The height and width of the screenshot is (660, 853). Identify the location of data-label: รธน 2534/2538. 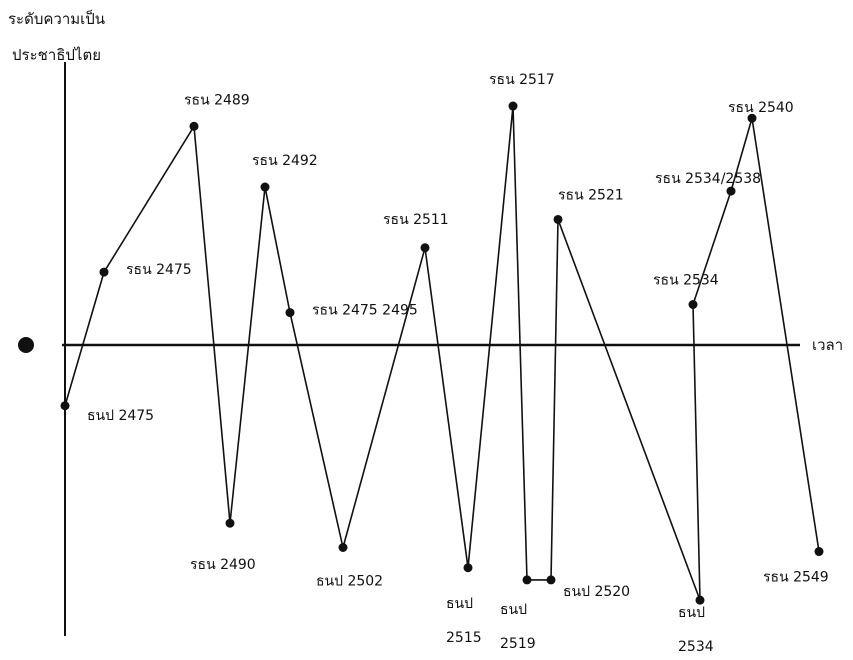
(708, 179).